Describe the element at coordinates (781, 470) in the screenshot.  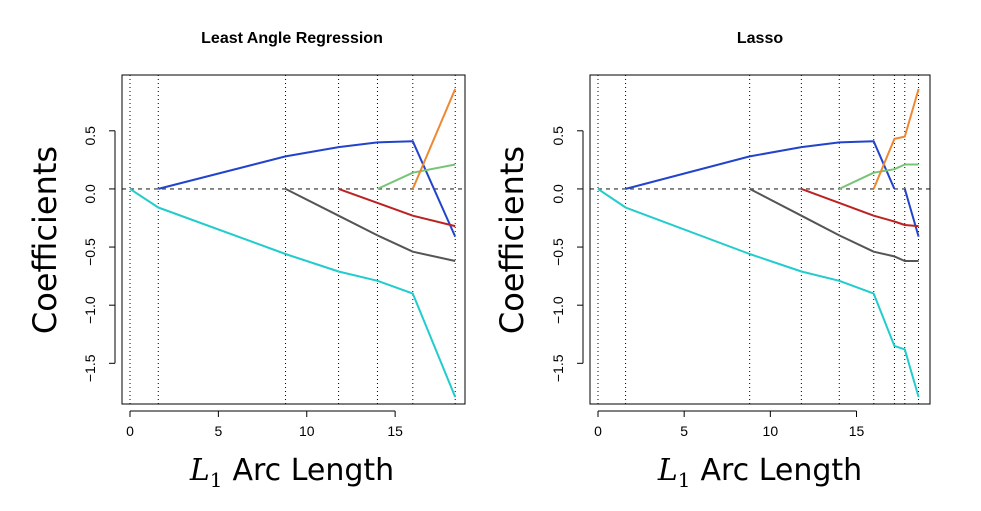
I see `lasso-x-axis-text: Arc Length` at that location.